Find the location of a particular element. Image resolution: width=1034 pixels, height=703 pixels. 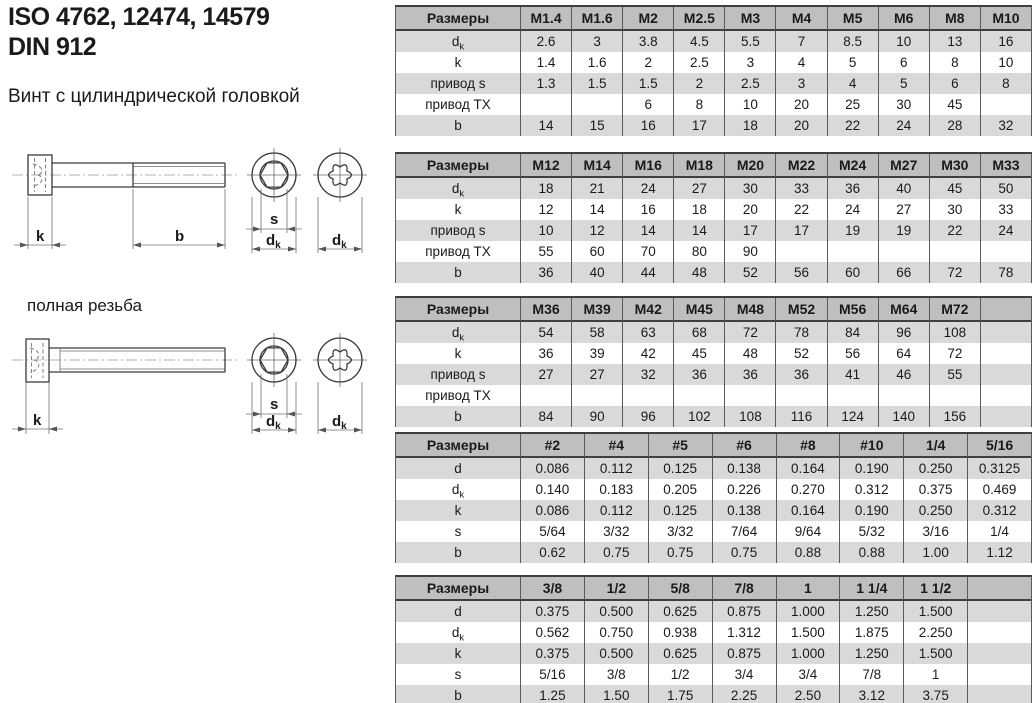

value-cell: 124 is located at coordinates (852, 416).